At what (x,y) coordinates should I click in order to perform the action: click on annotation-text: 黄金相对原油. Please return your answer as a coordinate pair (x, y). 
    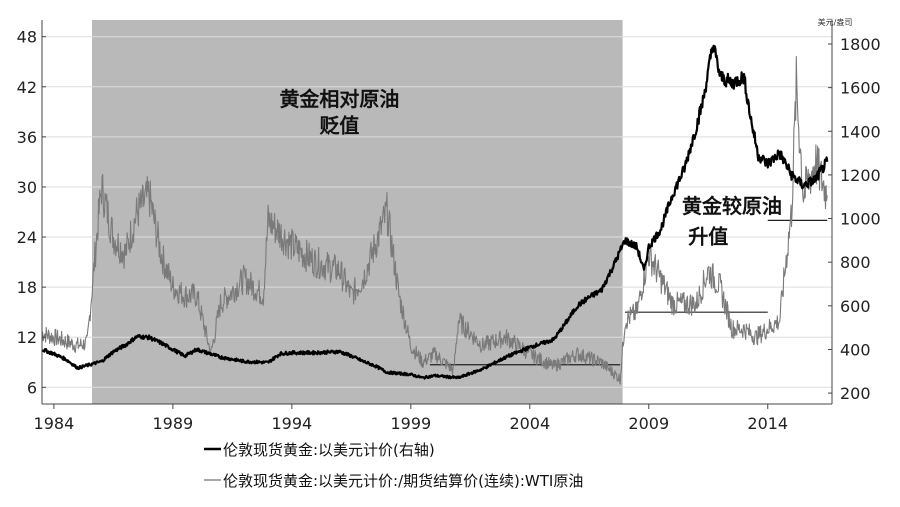
    Looking at the image, I should click on (339, 99).